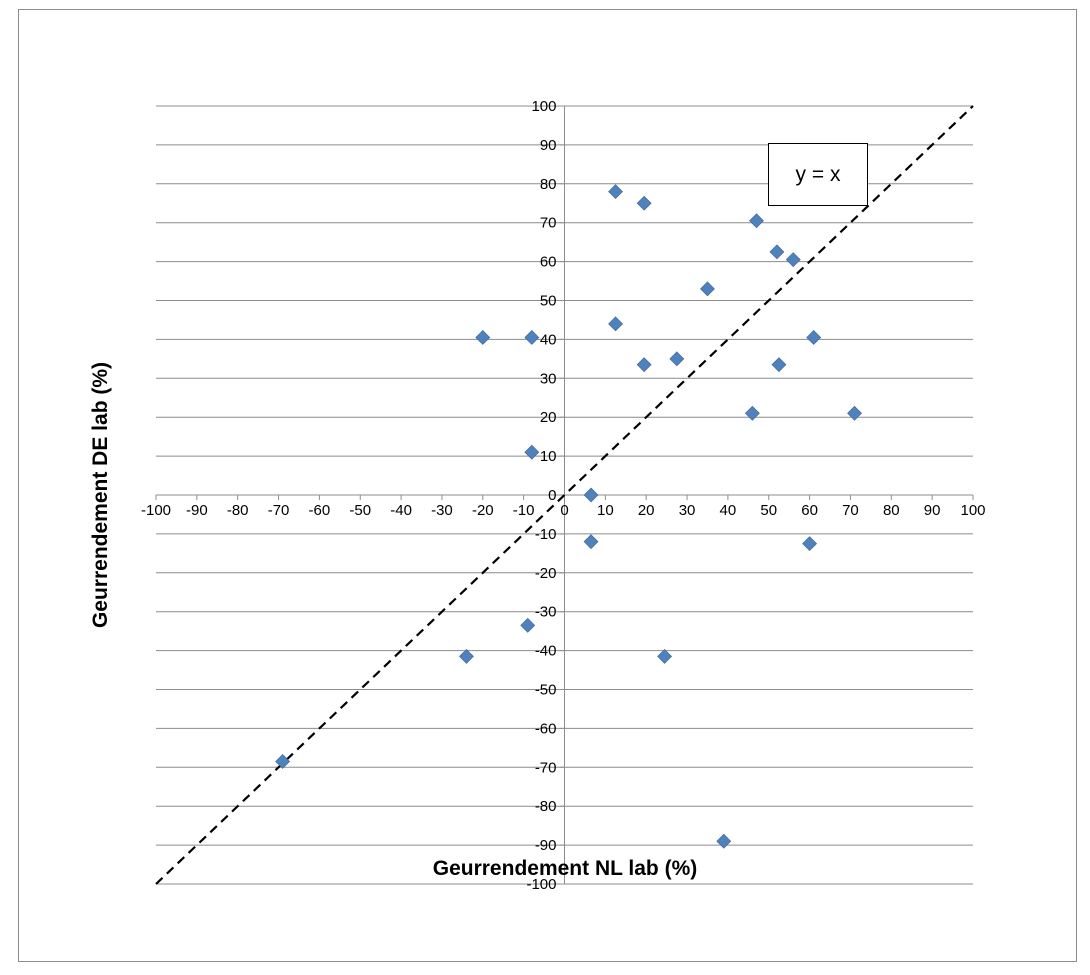 This screenshot has height=975, width=1090. Describe the element at coordinates (548, 145) in the screenshot. I see `y-tick-label: 90` at that location.